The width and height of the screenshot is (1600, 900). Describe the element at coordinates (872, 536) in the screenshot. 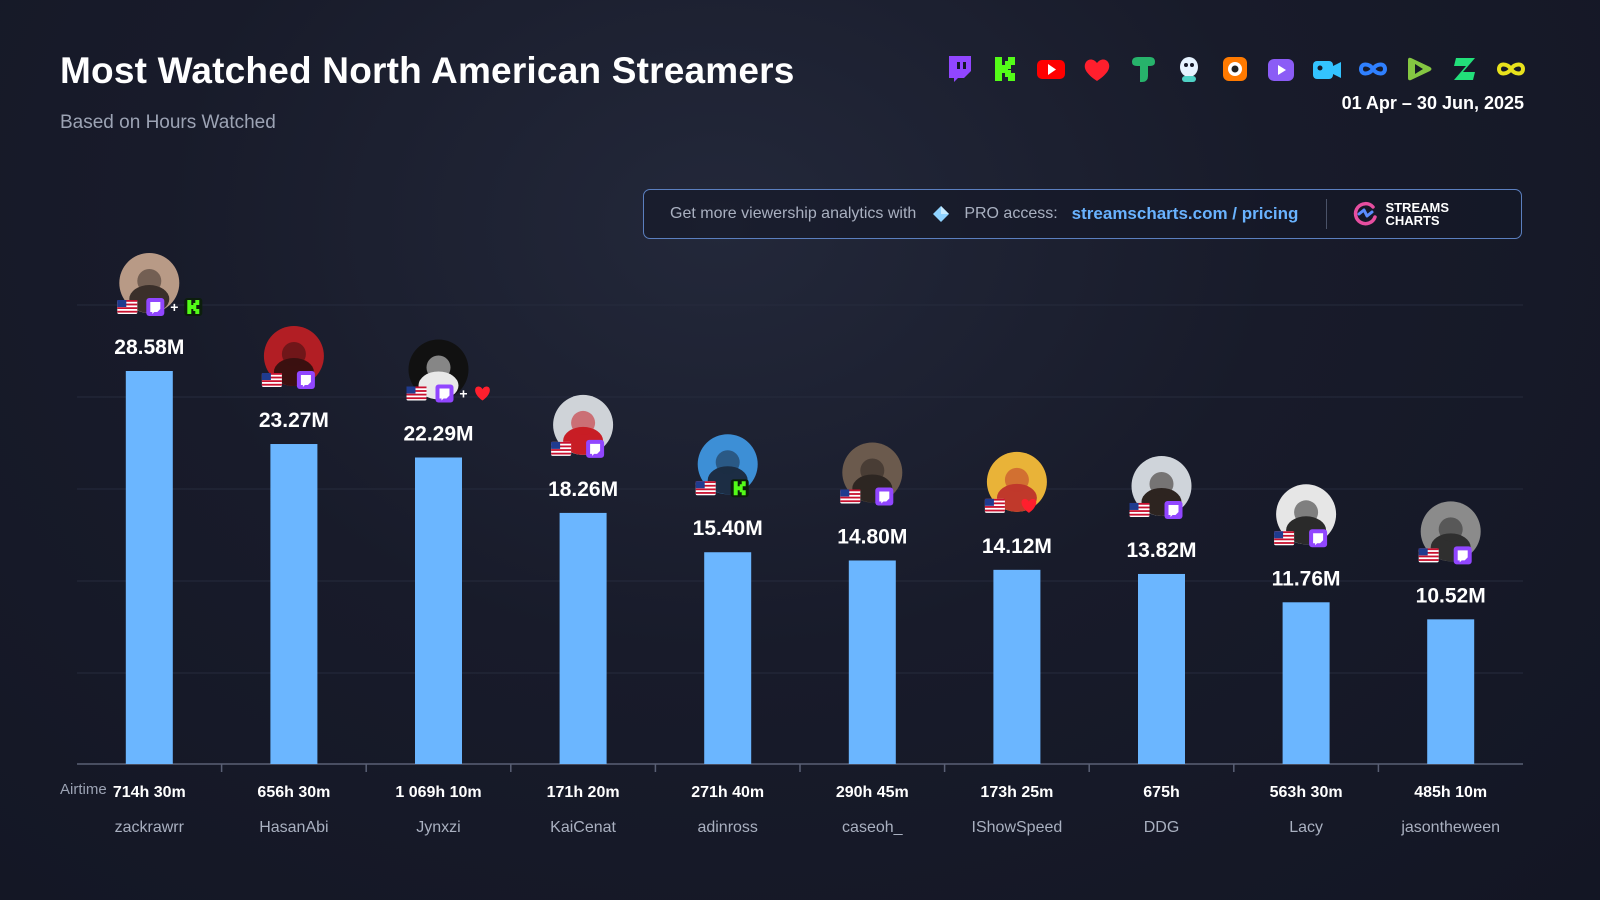

I see `value-label: 14.80M` at that location.